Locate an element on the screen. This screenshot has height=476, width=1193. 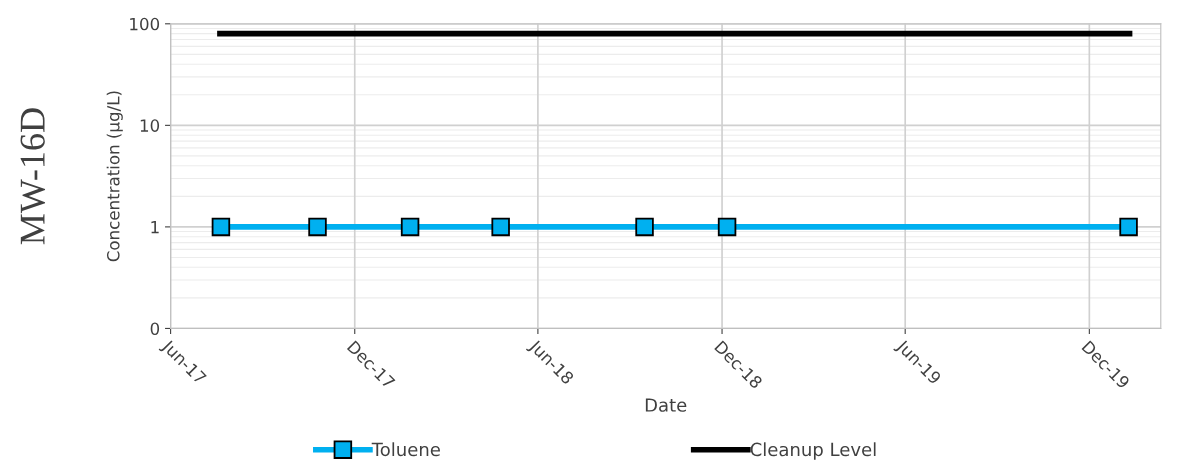
x-axis-title: Date is located at coordinates (666, 405).